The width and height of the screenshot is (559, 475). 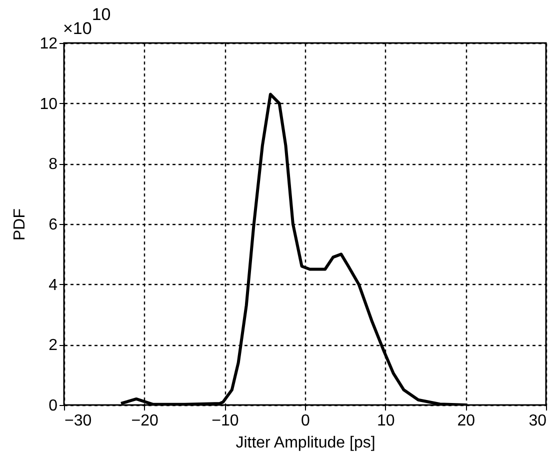 I want to click on y-tick-label: 0, so click(x=53, y=406).